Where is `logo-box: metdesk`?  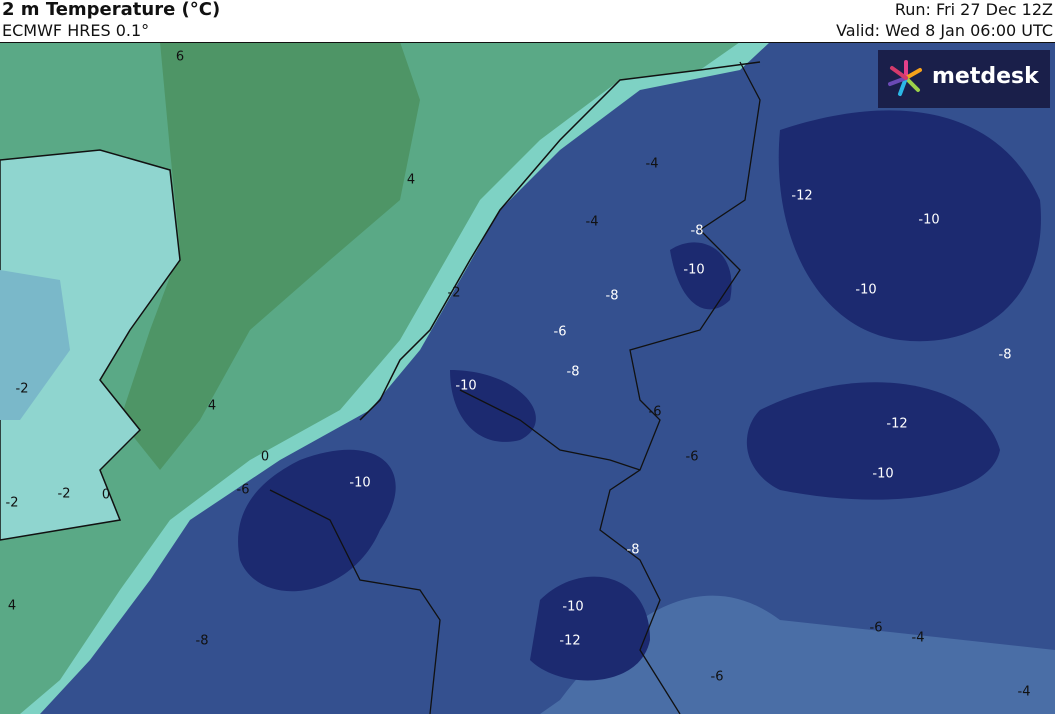 logo-box: metdesk is located at coordinates (964, 79).